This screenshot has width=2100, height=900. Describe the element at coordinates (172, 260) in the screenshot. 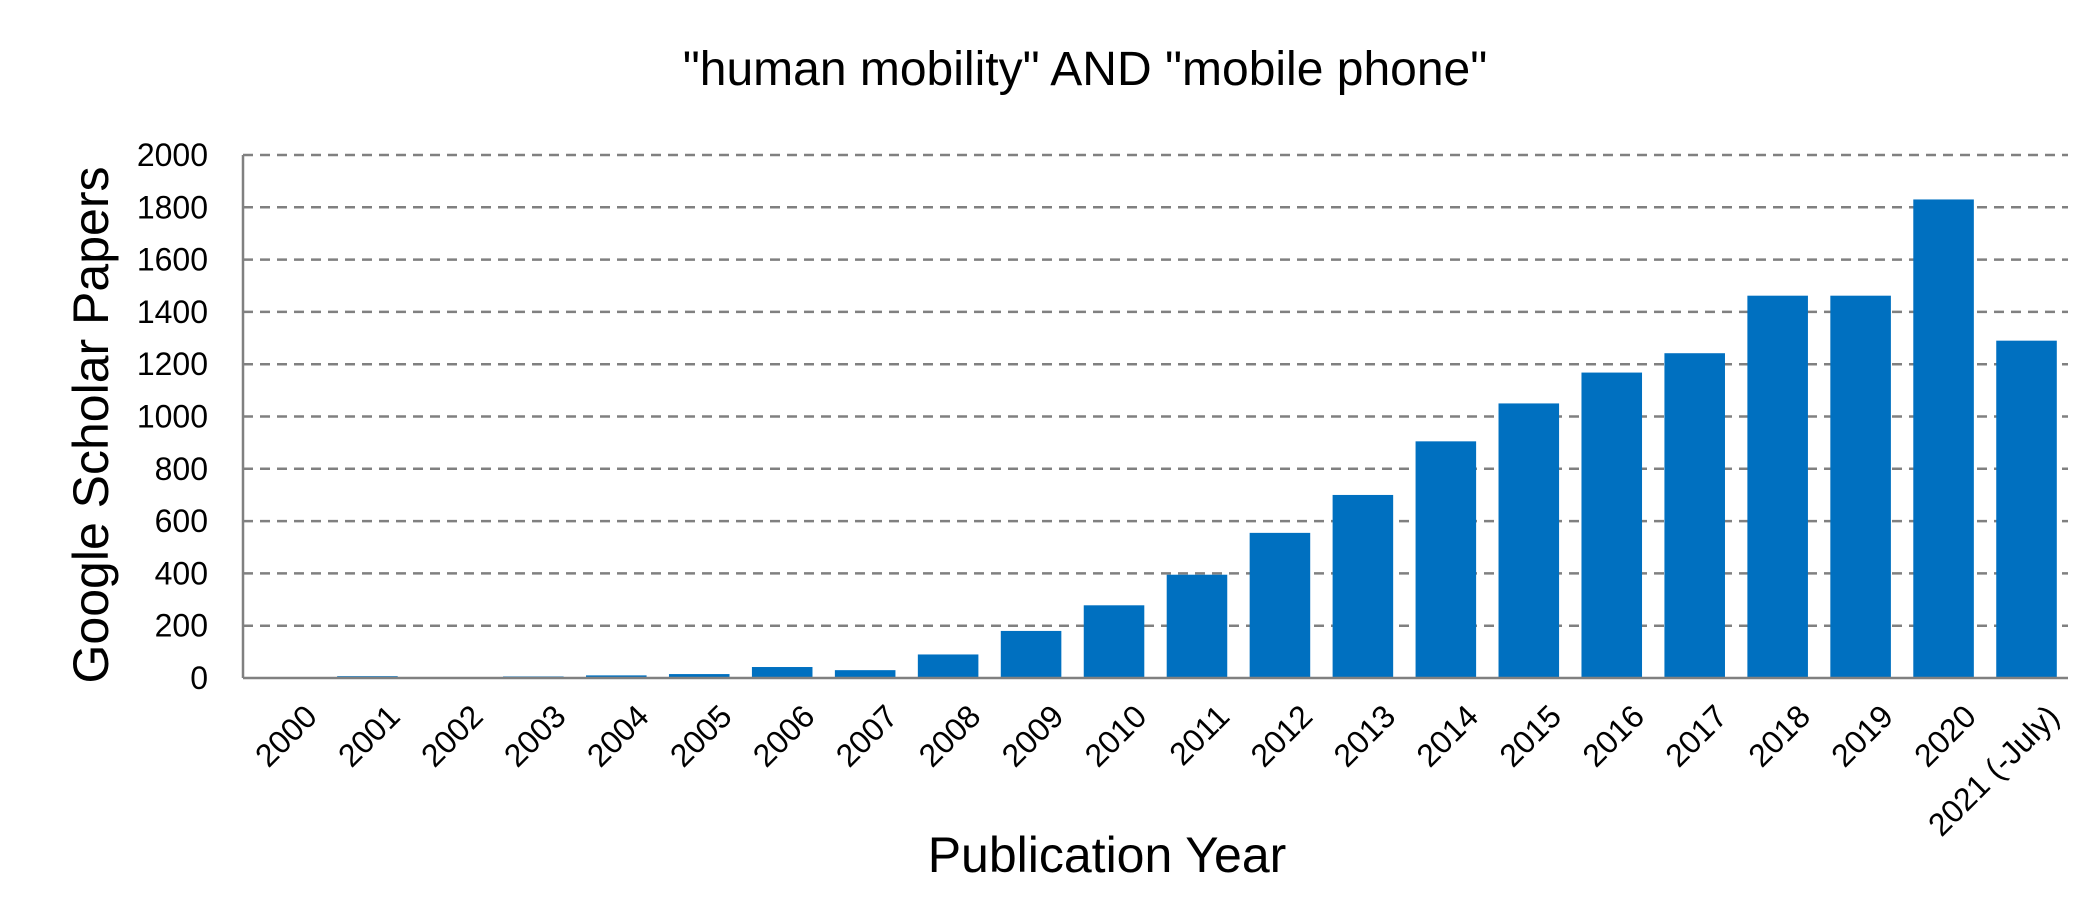

I see `y-tick-label: 1600` at that location.